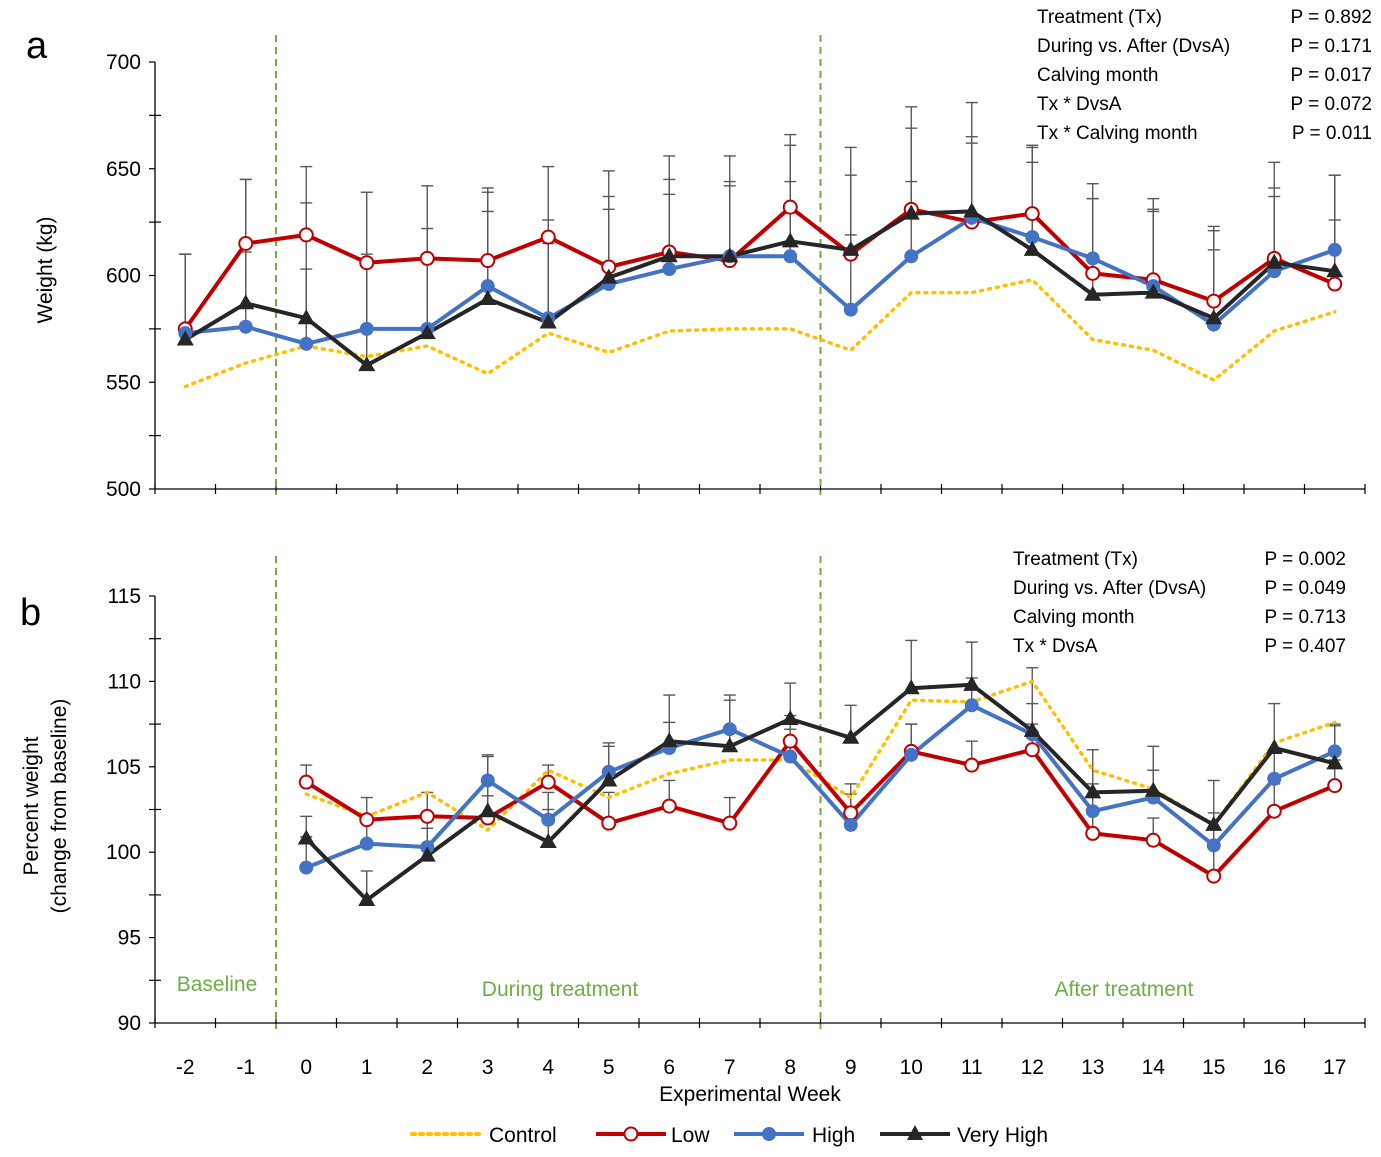 The width and height of the screenshot is (1381, 1157). I want to click on legend-item-veryhigh: Very High, so click(964, 1135).